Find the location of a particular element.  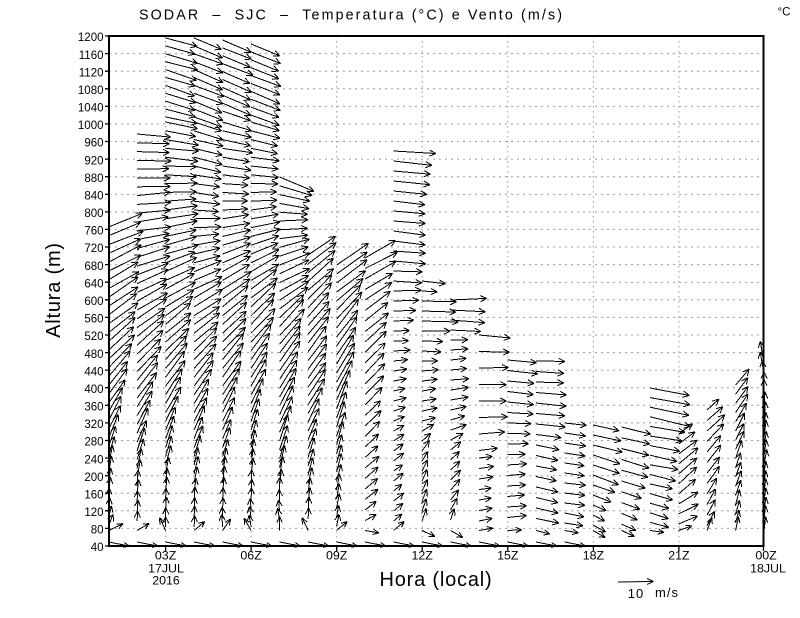

svg-text: 1040 is located at coordinates (91, 109).